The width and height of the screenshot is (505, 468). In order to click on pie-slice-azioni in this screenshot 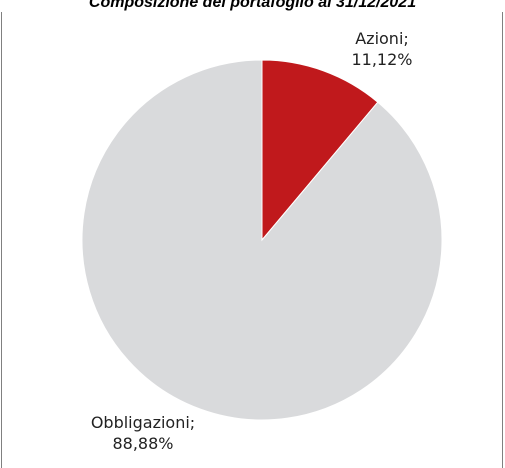, I will do `click(320, 150)`.